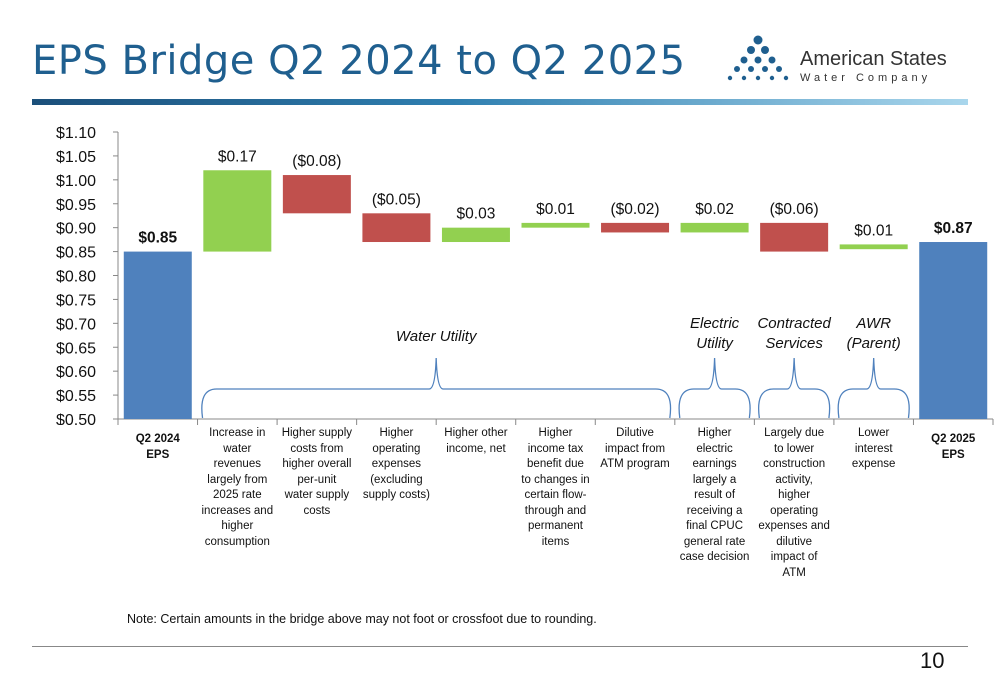 The image size is (1000, 685). I want to click on y-tick-label: $0.55, so click(76, 396).